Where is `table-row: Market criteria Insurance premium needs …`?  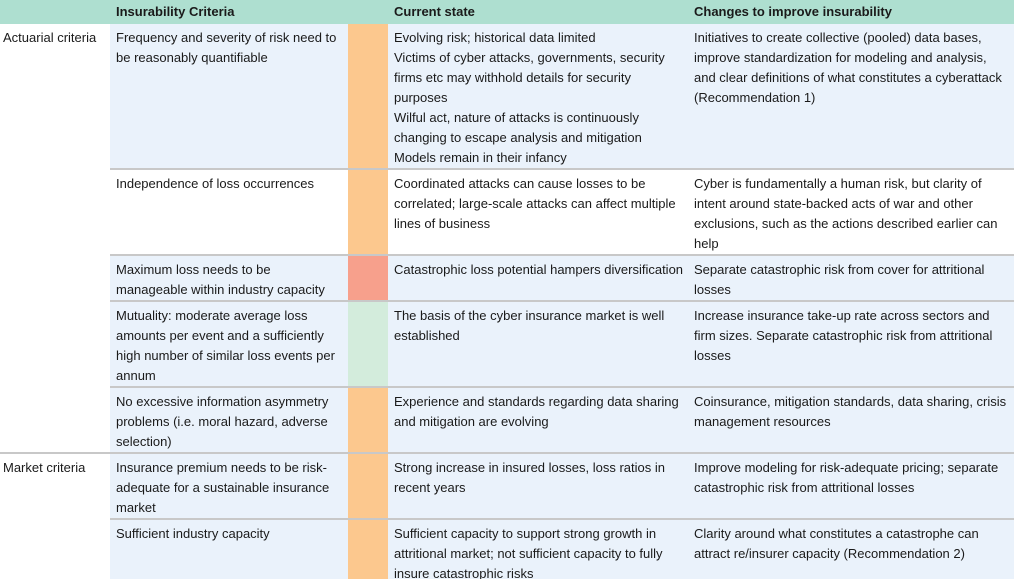 table-row: Market criteria Insurance premium needs … is located at coordinates (507, 485).